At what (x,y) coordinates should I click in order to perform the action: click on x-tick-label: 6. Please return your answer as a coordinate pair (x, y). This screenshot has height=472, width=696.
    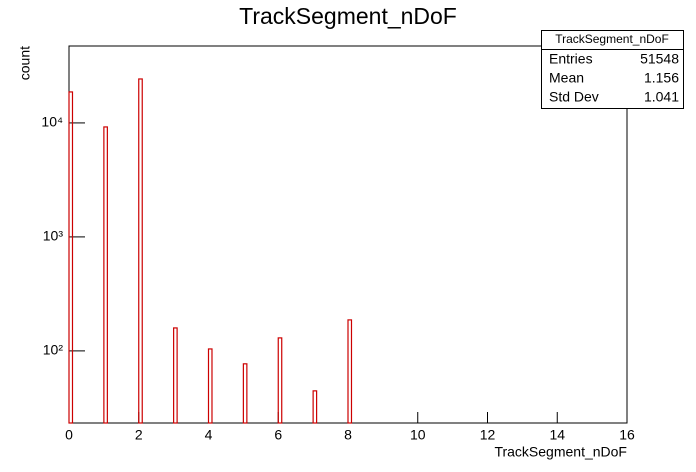
    Looking at the image, I should click on (278, 435).